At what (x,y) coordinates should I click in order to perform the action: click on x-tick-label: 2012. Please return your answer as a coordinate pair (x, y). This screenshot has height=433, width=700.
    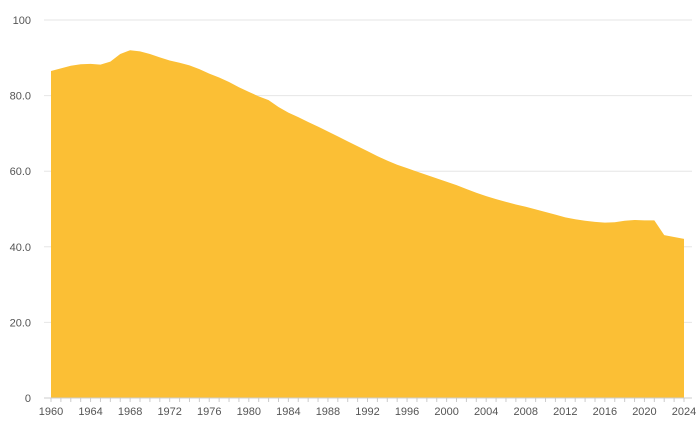
    Looking at the image, I should click on (565, 412).